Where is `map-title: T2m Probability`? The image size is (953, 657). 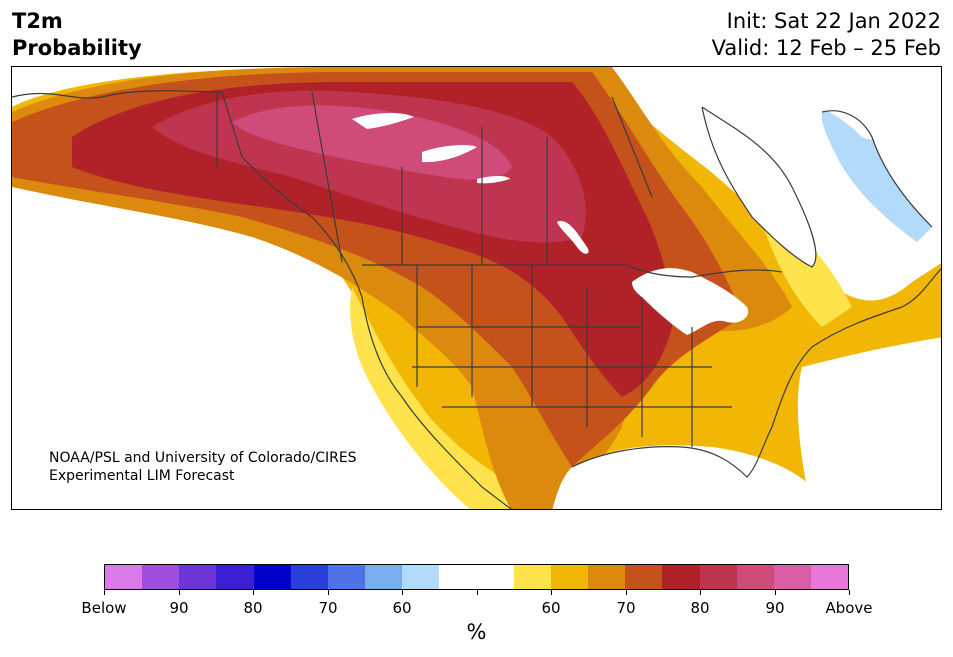 map-title: T2m Probability is located at coordinates (77, 35).